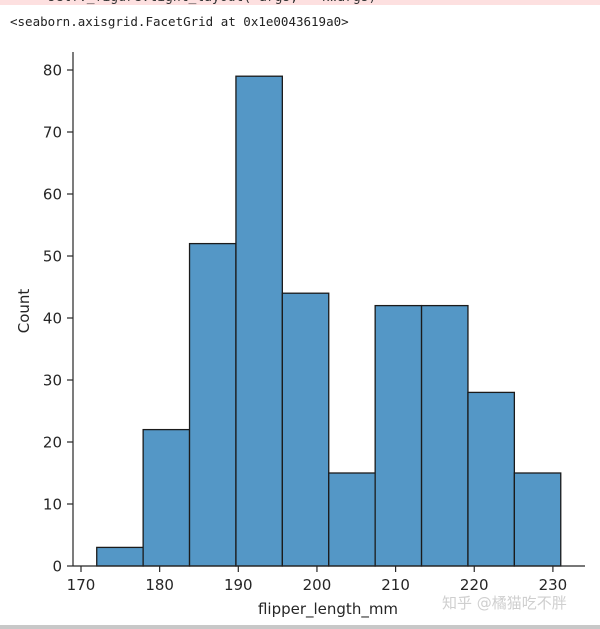  What do you see at coordinates (52, 505) in the screenshot?
I see `y-tick-label: 10` at bounding box center [52, 505].